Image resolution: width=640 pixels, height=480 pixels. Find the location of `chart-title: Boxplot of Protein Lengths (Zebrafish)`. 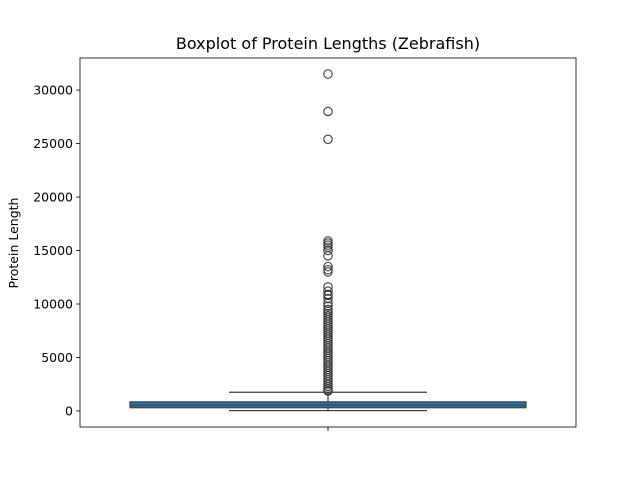

chart-title: Boxplot of Protein Lengths (Zebrafish) is located at coordinates (328, 43).